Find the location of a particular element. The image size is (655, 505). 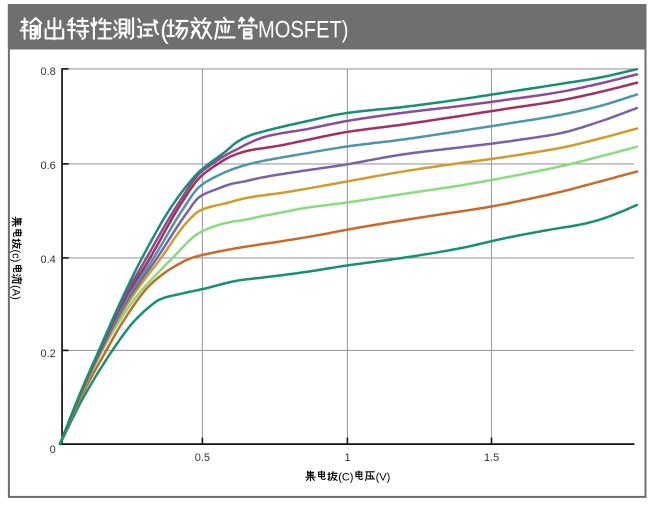

svg-text: (C) is located at coordinates (345, 477).